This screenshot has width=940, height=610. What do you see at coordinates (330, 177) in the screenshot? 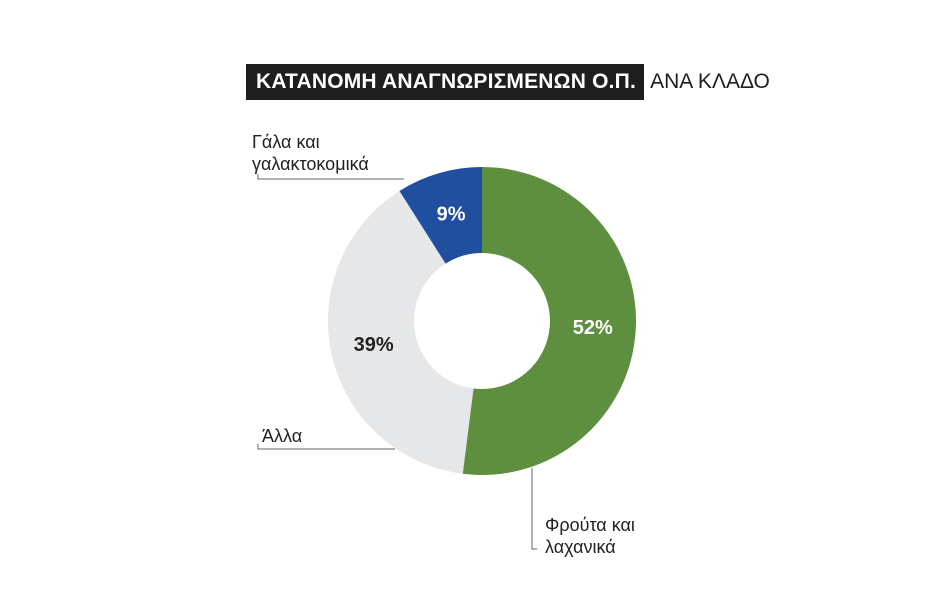
I see `leader-line-dairy` at bounding box center [330, 177].